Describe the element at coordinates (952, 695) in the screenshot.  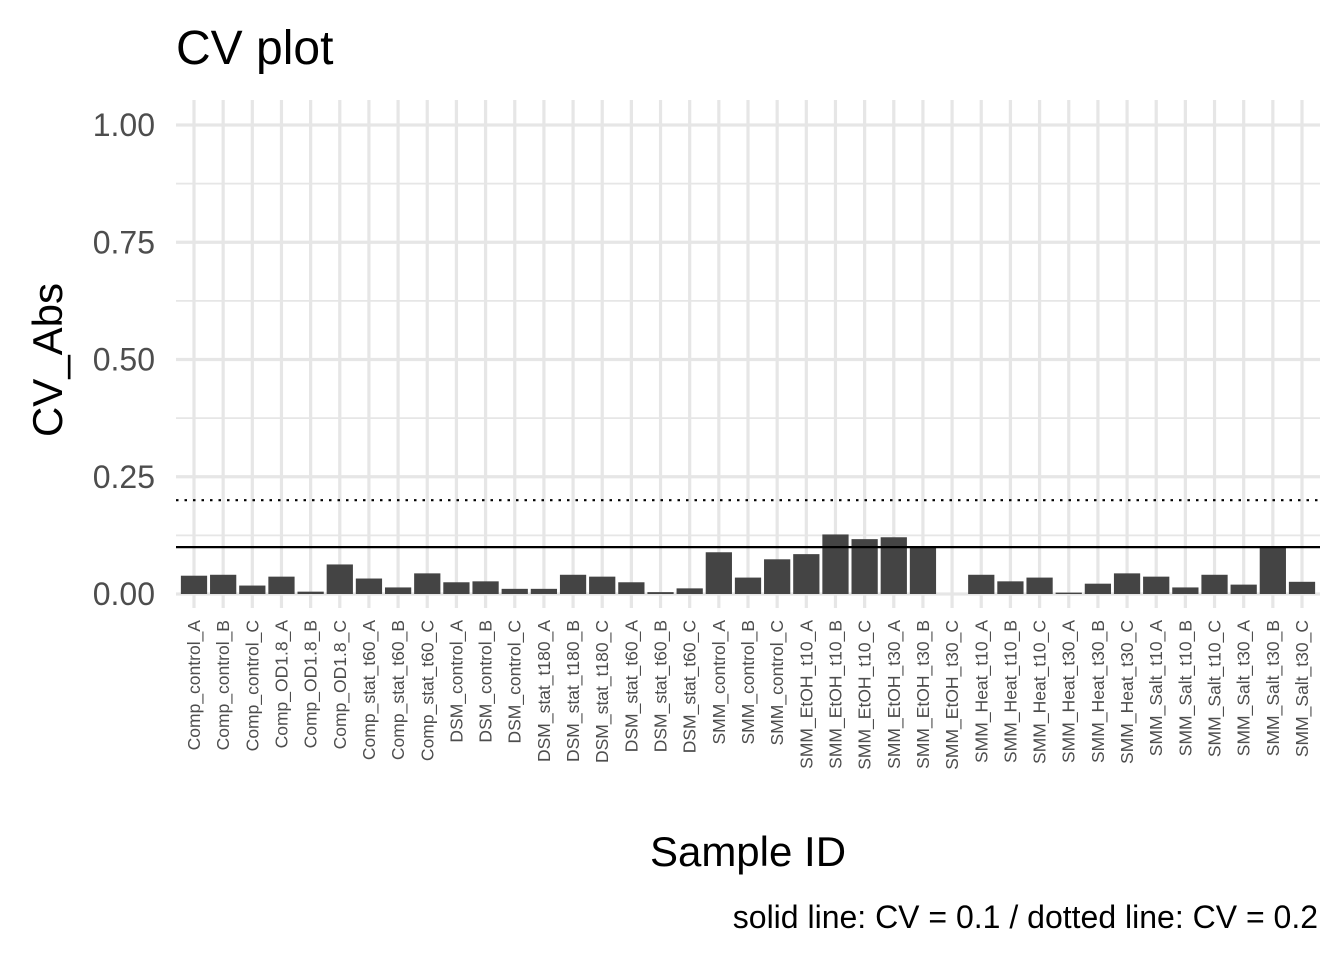
I see `x-tick-label: SMM_EtOH_t30_C` at that location.